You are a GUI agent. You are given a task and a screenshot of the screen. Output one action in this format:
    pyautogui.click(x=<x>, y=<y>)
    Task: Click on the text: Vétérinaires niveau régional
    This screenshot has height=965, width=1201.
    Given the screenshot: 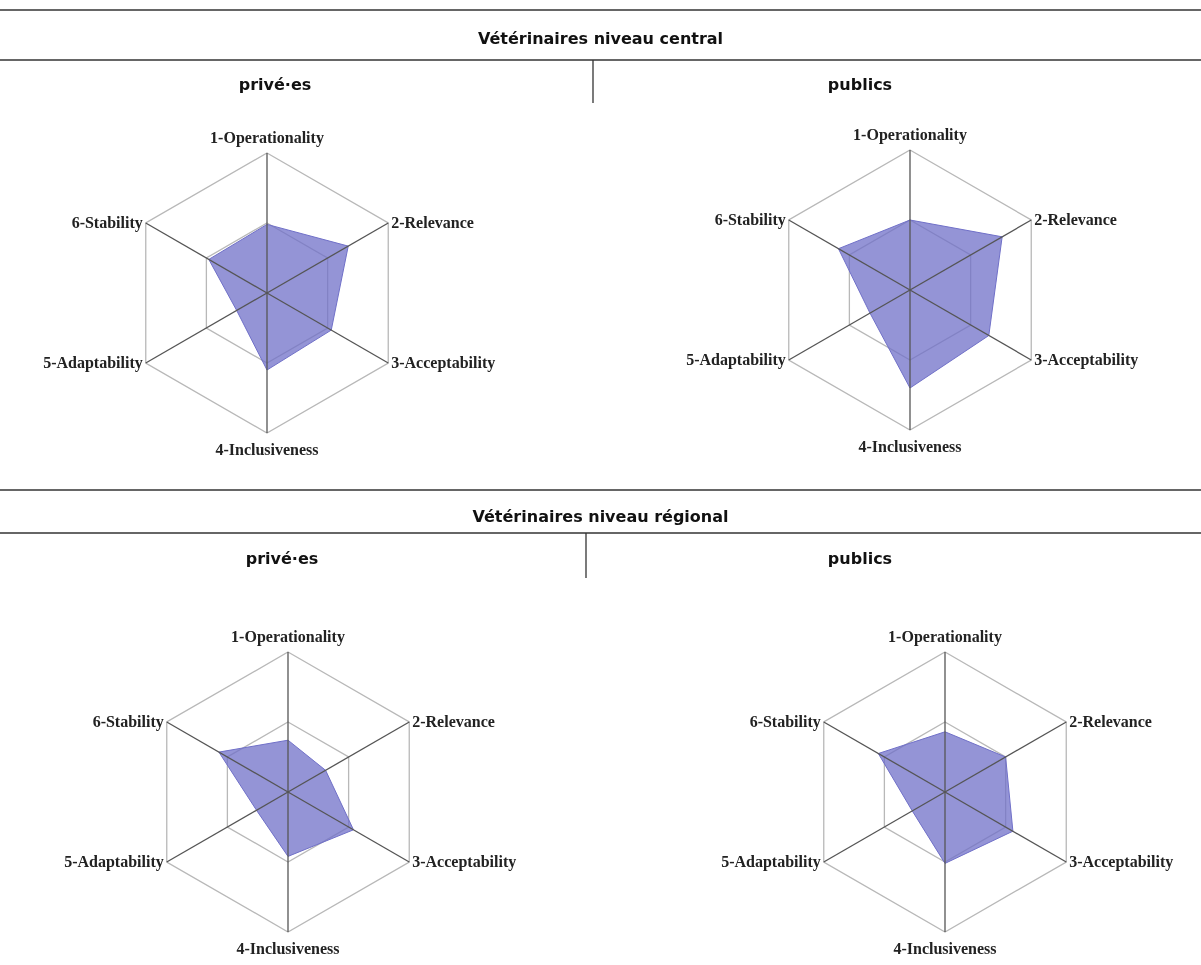 What is the action you would take?
    pyautogui.click(x=600, y=516)
    